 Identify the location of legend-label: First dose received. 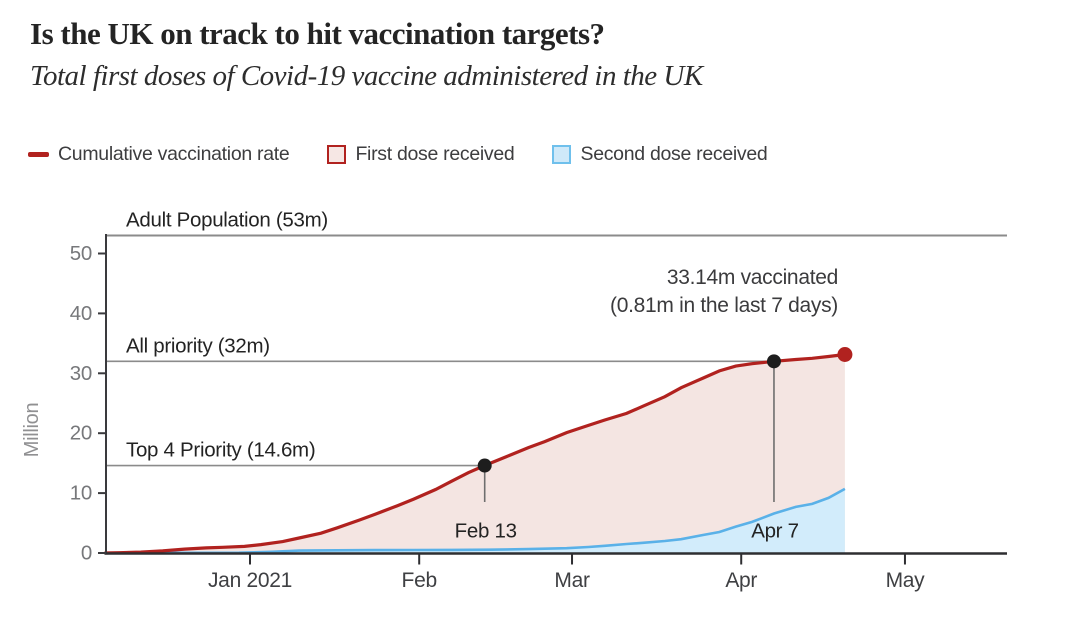
(435, 154).